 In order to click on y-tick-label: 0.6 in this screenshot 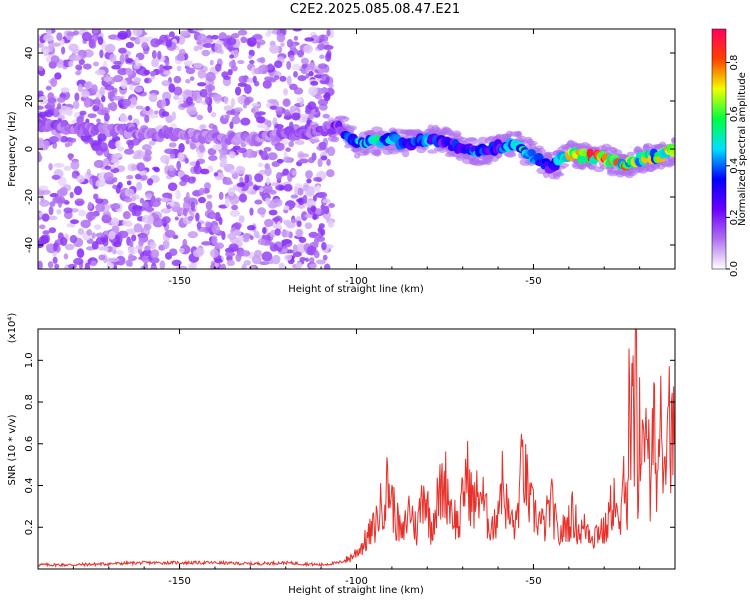, I will do `click(29, 444)`.